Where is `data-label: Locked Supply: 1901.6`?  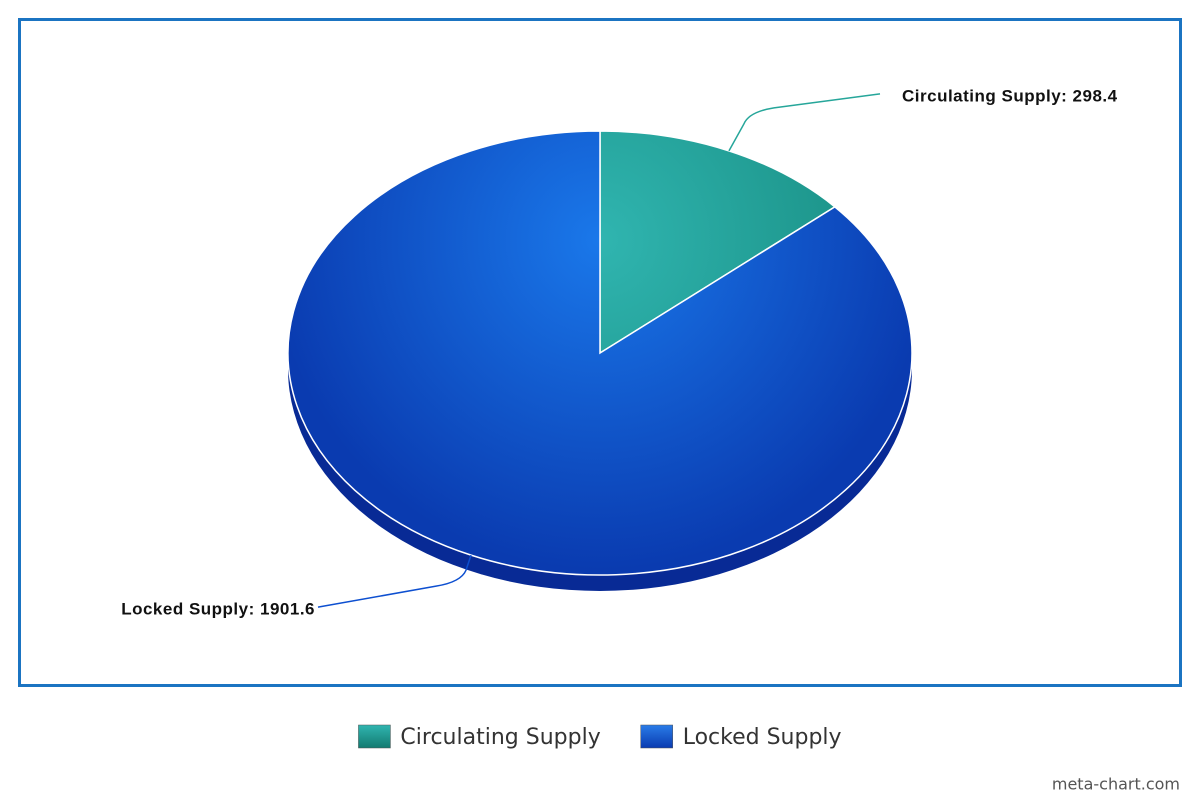 data-label: Locked Supply: 1901.6 is located at coordinates (218, 609).